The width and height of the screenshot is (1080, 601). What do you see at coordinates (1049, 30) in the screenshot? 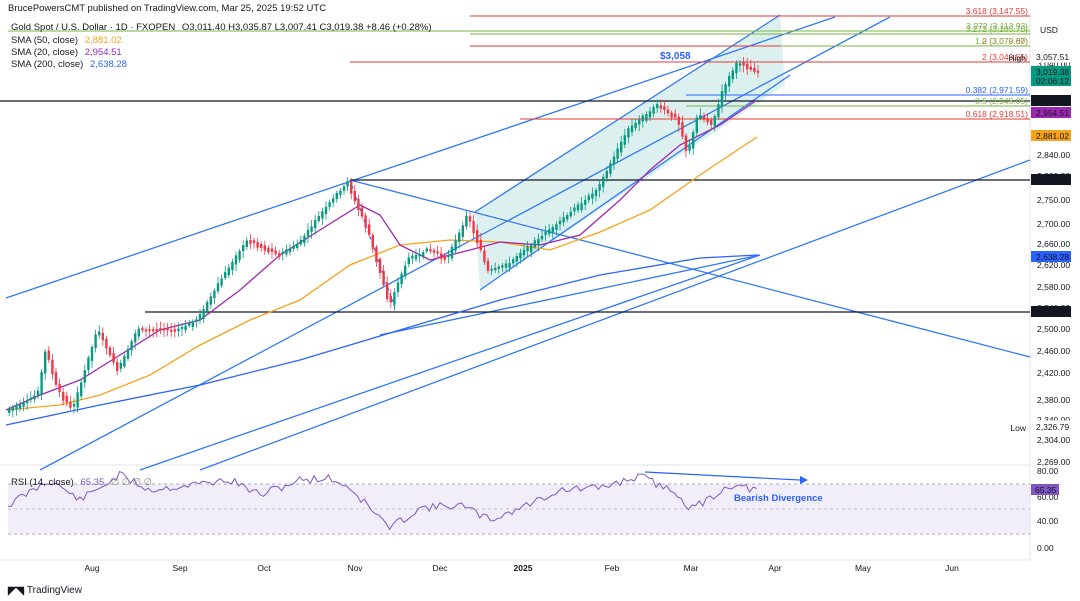
I see `currency-label: USD` at bounding box center [1049, 30].